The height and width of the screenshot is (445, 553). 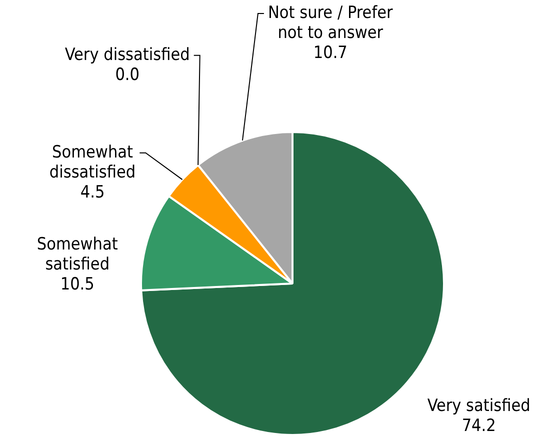 I want to click on slice-label: Very satisfied, so click(x=478, y=406).